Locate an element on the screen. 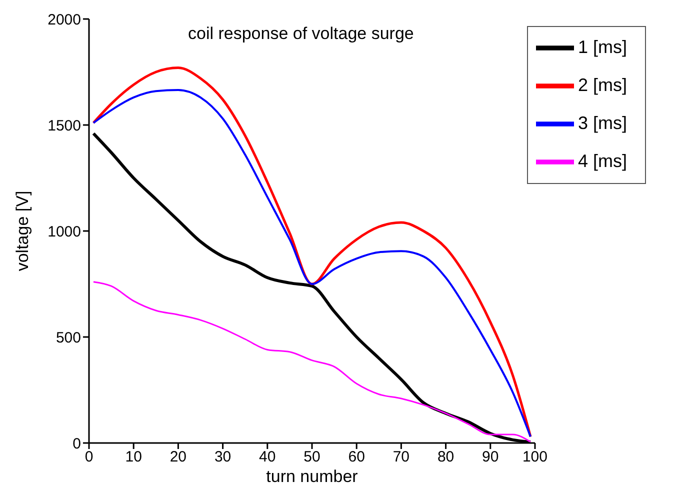 This screenshot has height=497, width=675. x-tick-label: 70 is located at coordinates (401, 457).